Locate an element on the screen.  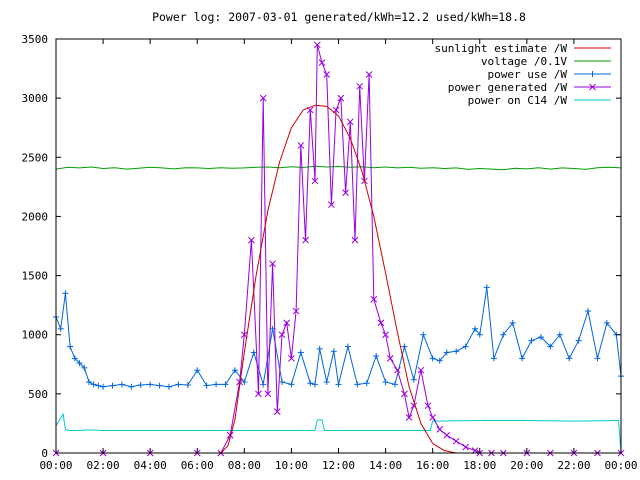
y-tick-label: 2500 is located at coordinates (35, 157).